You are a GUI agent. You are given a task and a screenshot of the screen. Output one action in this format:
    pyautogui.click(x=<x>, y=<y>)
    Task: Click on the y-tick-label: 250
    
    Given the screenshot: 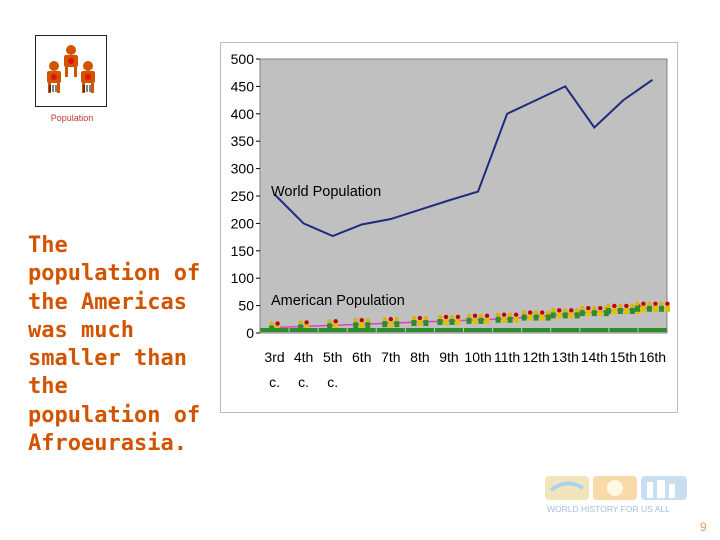 What is the action you would take?
    pyautogui.click(x=243, y=196)
    